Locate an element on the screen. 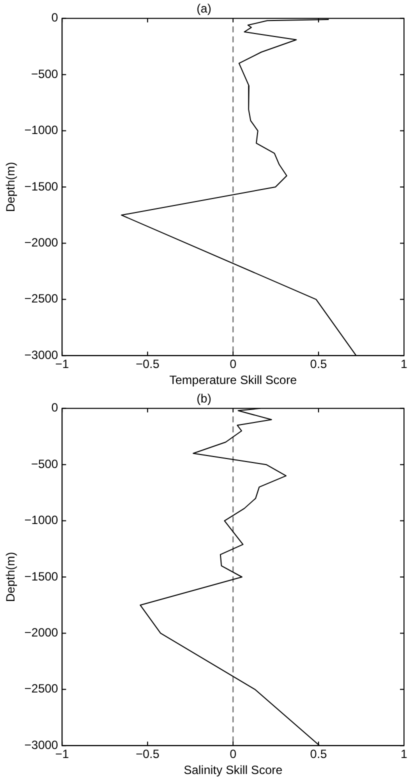  chart-title: (a) is located at coordinates (204, 9).